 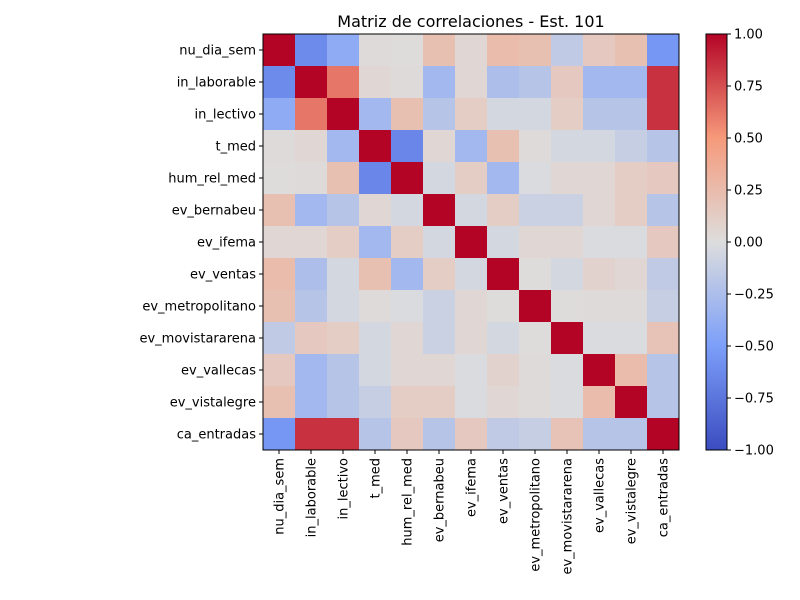 I want to click on x-tick-label: ev_ifema, so click(x=472, y=487).